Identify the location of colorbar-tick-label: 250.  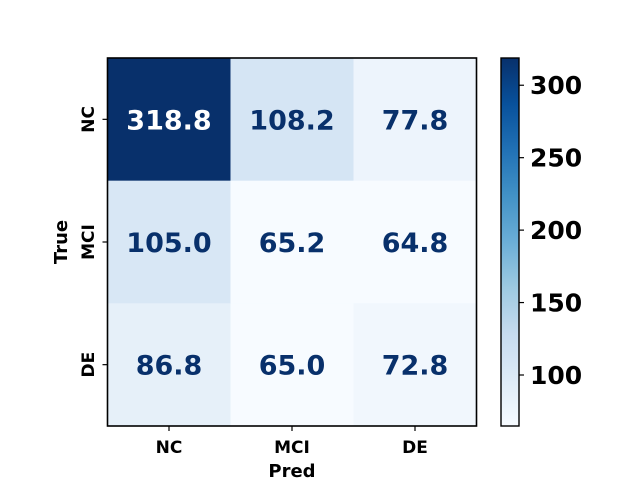
(556, 158).